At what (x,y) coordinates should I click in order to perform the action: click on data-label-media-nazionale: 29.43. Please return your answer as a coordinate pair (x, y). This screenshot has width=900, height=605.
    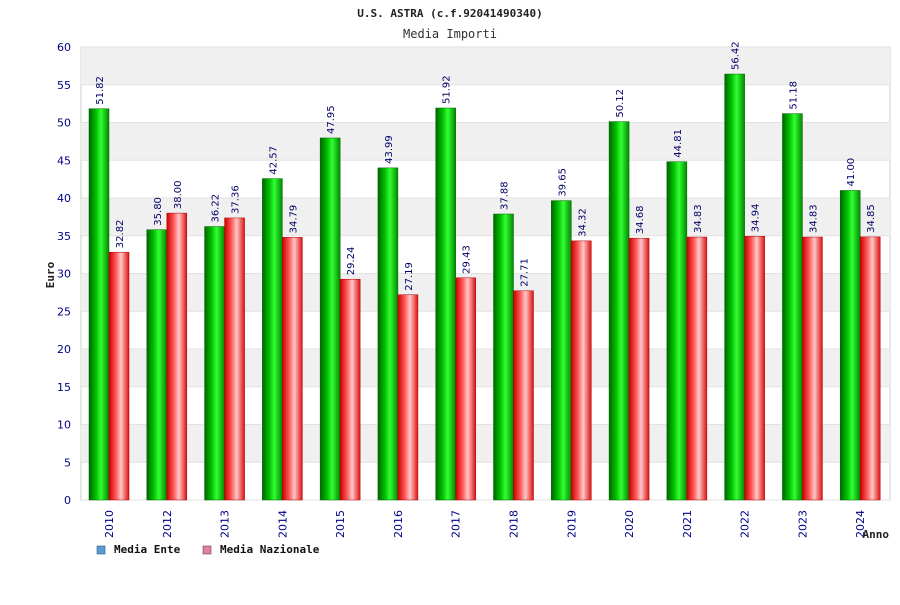
    Looking at the image, I should click on (467, 259).